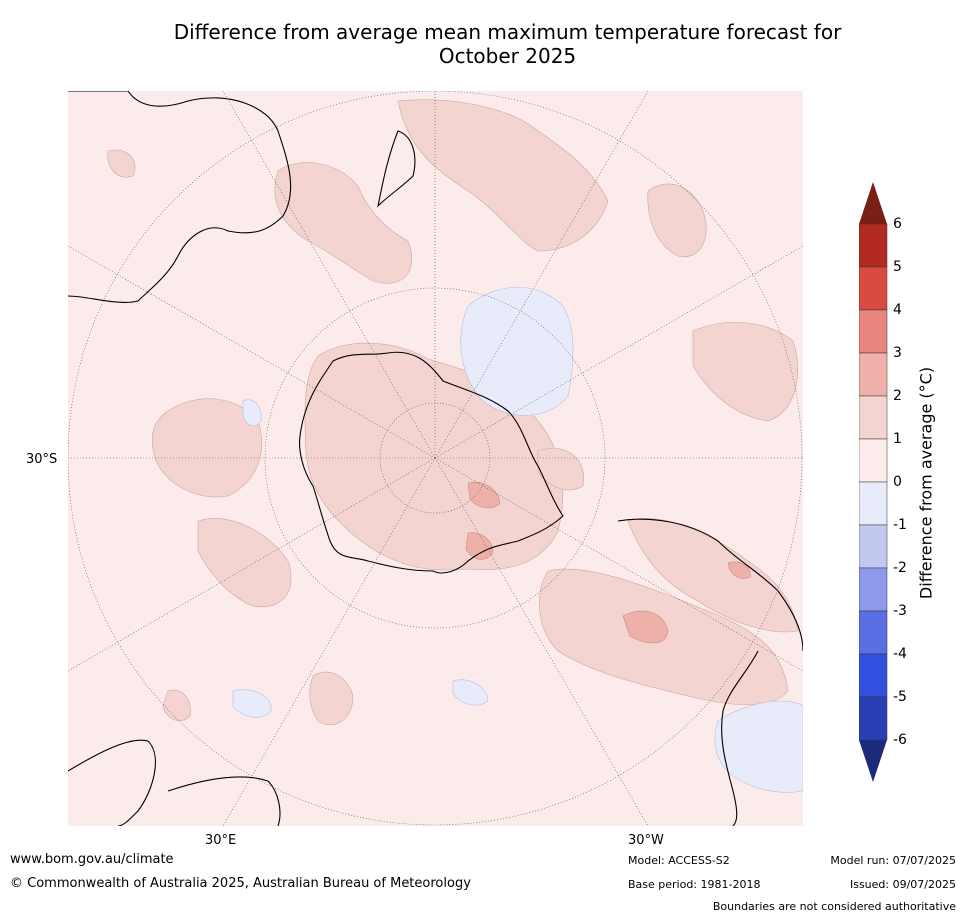 The height and width of the screenshot is (919, 965). I want to click on graticule-circle, so click(435, 458).